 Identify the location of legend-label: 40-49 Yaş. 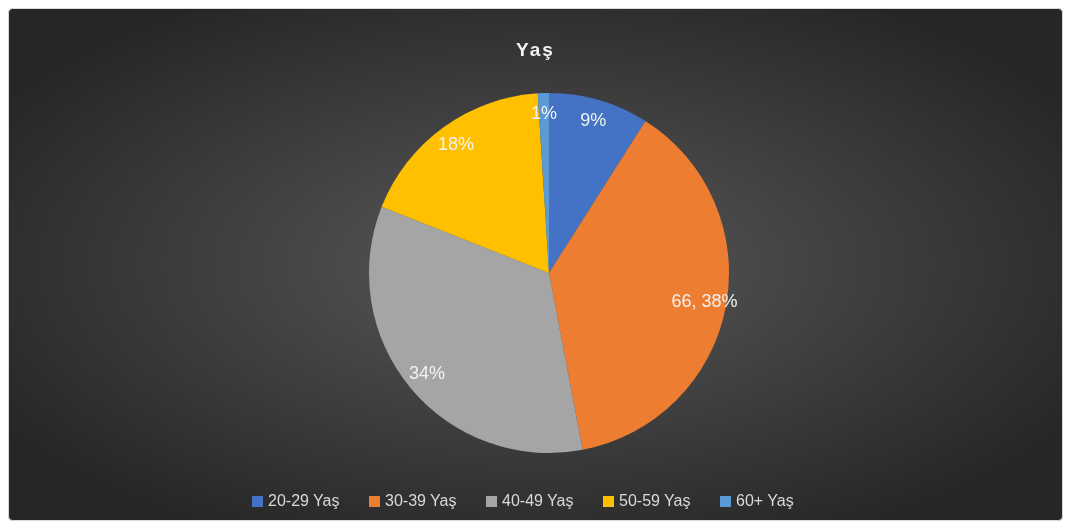
(538, 501).